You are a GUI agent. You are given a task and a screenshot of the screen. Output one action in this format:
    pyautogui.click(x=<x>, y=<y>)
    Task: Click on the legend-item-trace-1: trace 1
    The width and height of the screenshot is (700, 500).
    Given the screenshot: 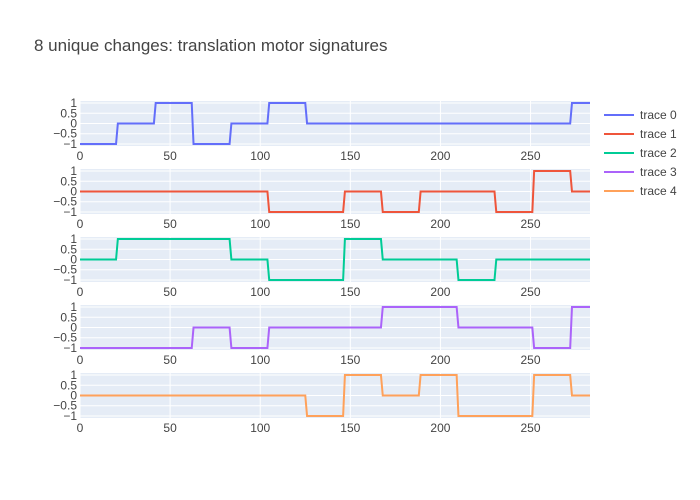 What is the action you would take?
    pyautogui.click(x=640, y=134)
    